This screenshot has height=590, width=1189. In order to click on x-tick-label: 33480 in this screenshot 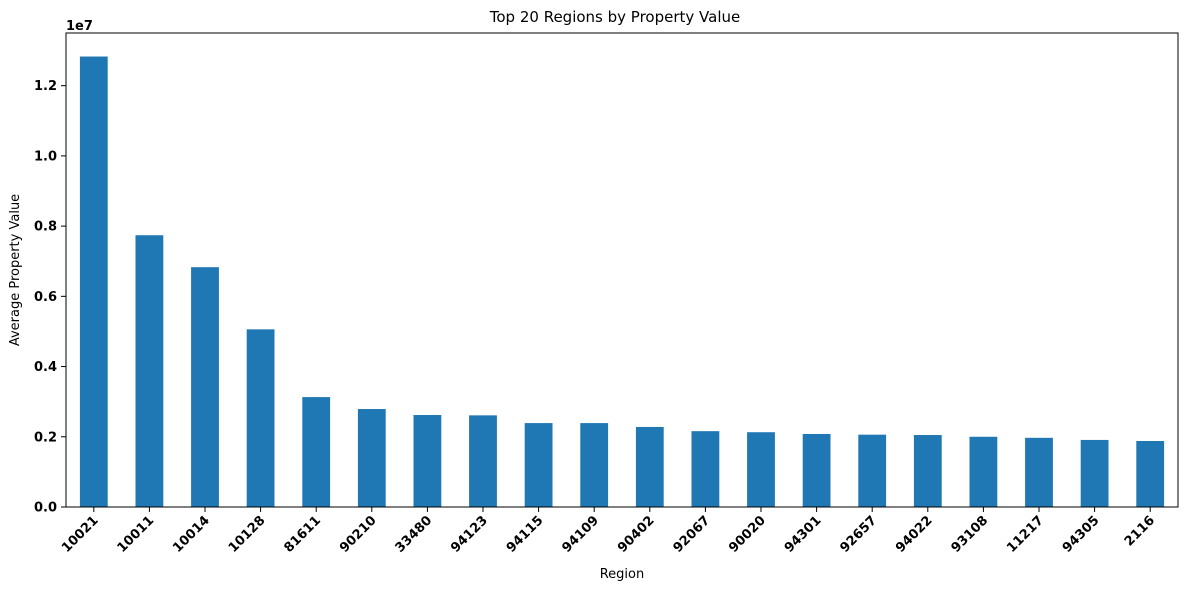, I will do `click(414, 534)`.